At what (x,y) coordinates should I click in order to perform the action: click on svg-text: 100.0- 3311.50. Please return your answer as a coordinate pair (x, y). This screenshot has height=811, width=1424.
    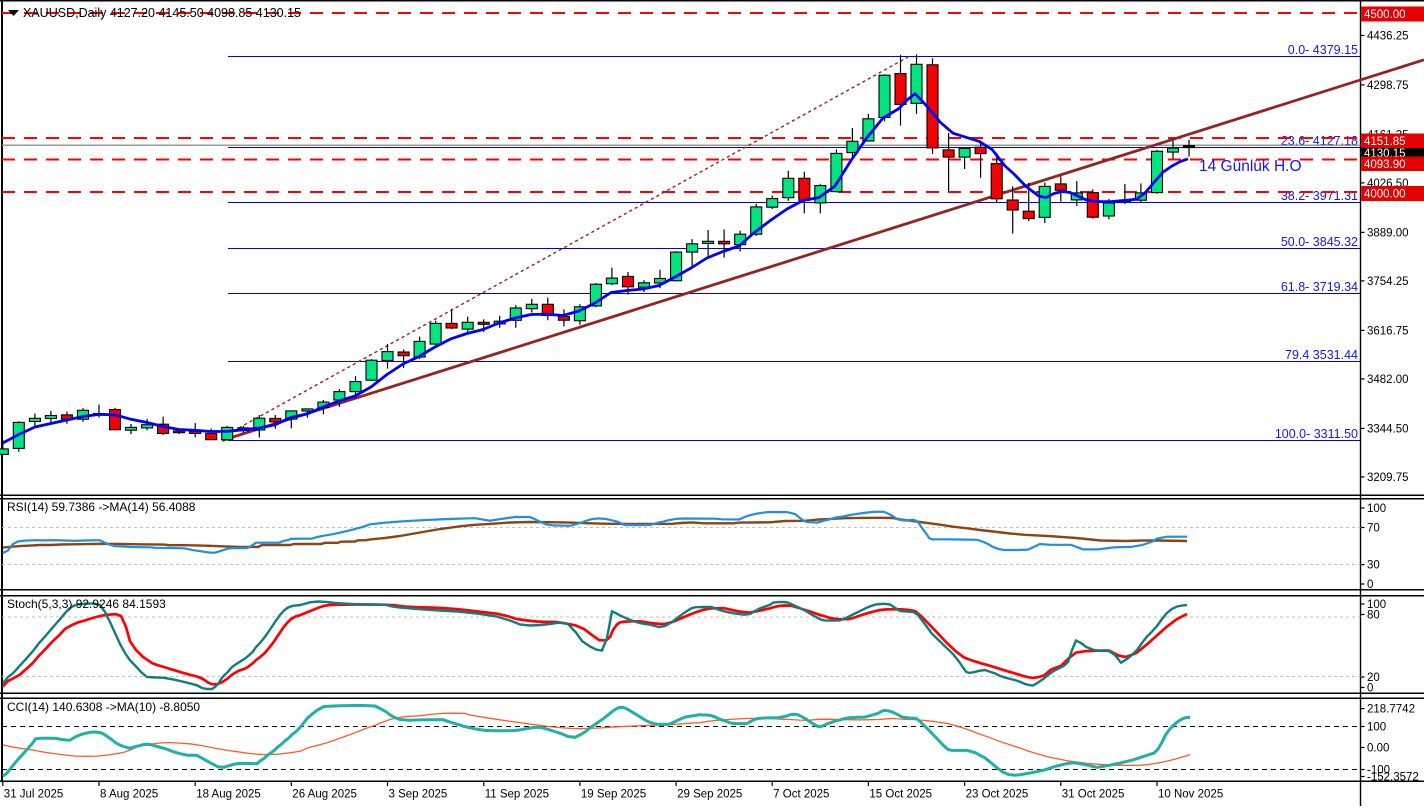
    Looking at the image, I should click on (1316, 434).